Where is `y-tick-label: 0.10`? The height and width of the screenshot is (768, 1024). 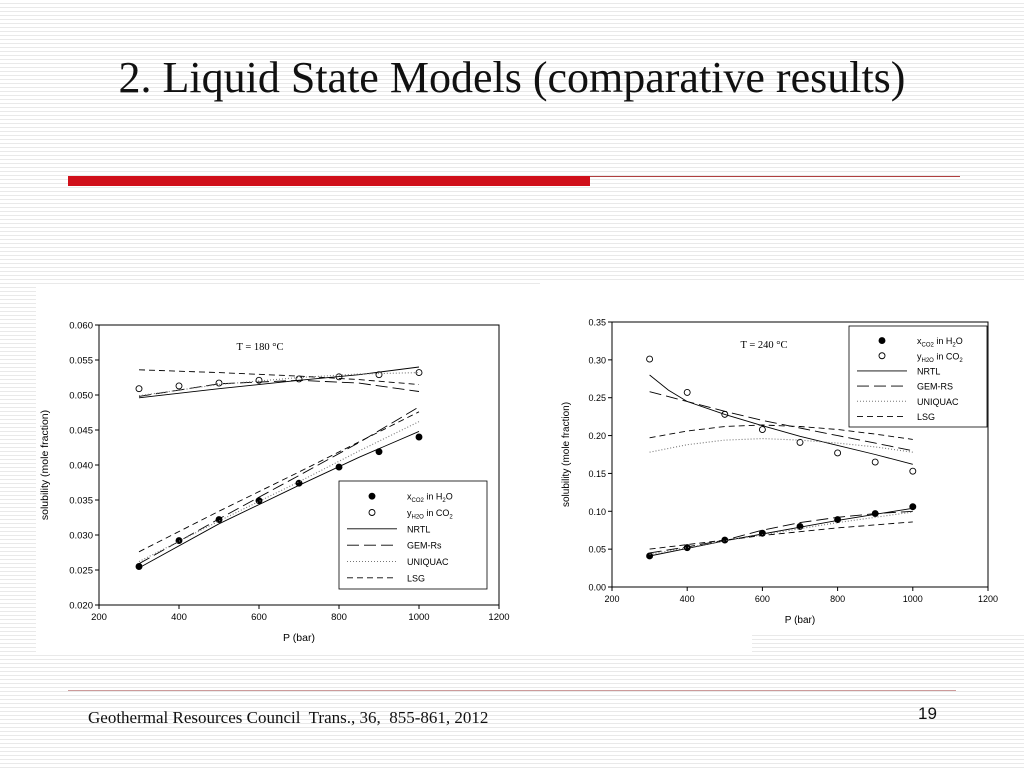 y-tick-label: 0.10 is located at coordinates (597, 512).